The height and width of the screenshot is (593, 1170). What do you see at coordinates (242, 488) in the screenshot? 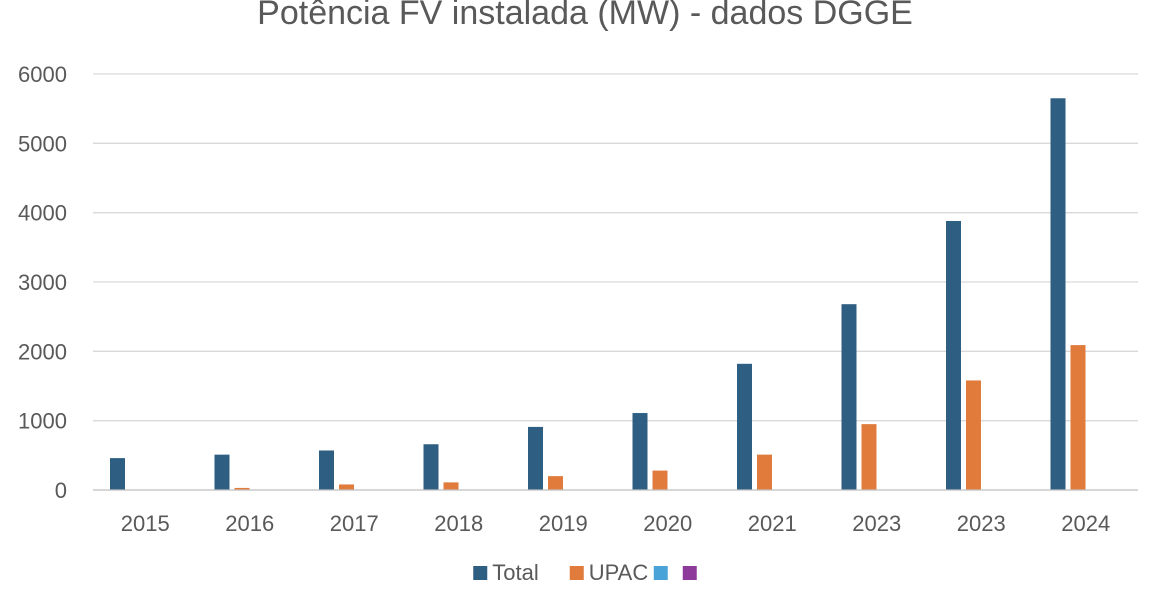
I see `bar-upac-2016` at bounding box center [242, 488].